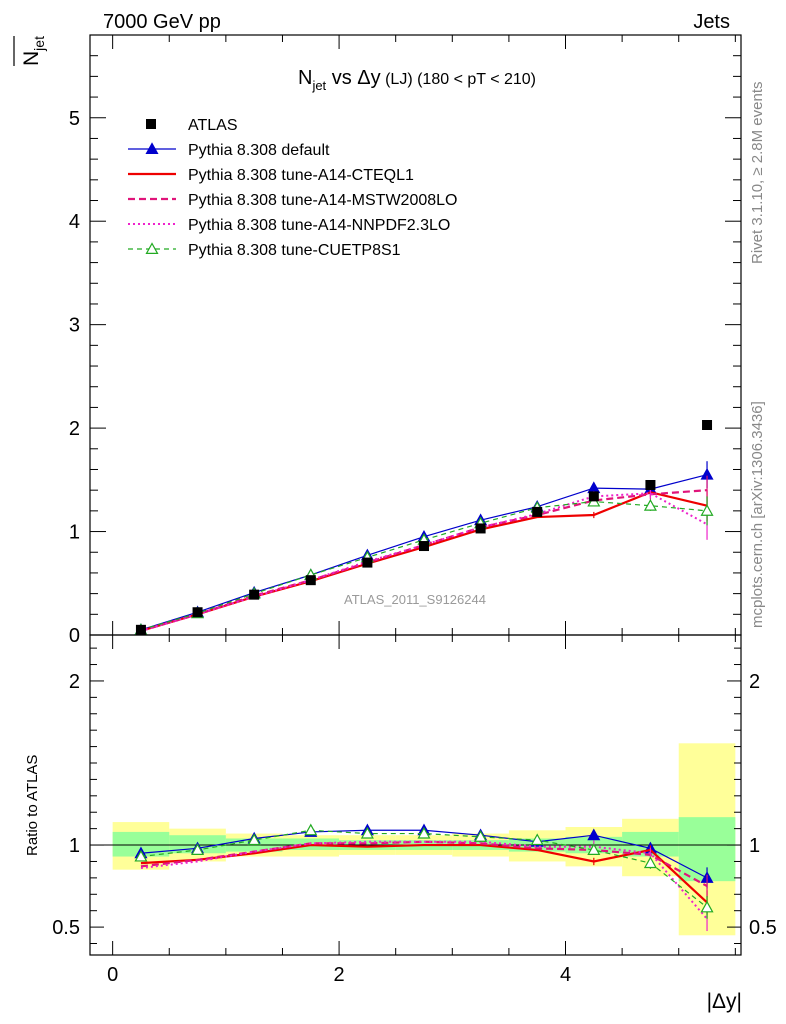  What do you see at coordinates (39, 44) in the screenshot?
I see `y-axis-label-sub: jet` at bounding box center [39, 44].